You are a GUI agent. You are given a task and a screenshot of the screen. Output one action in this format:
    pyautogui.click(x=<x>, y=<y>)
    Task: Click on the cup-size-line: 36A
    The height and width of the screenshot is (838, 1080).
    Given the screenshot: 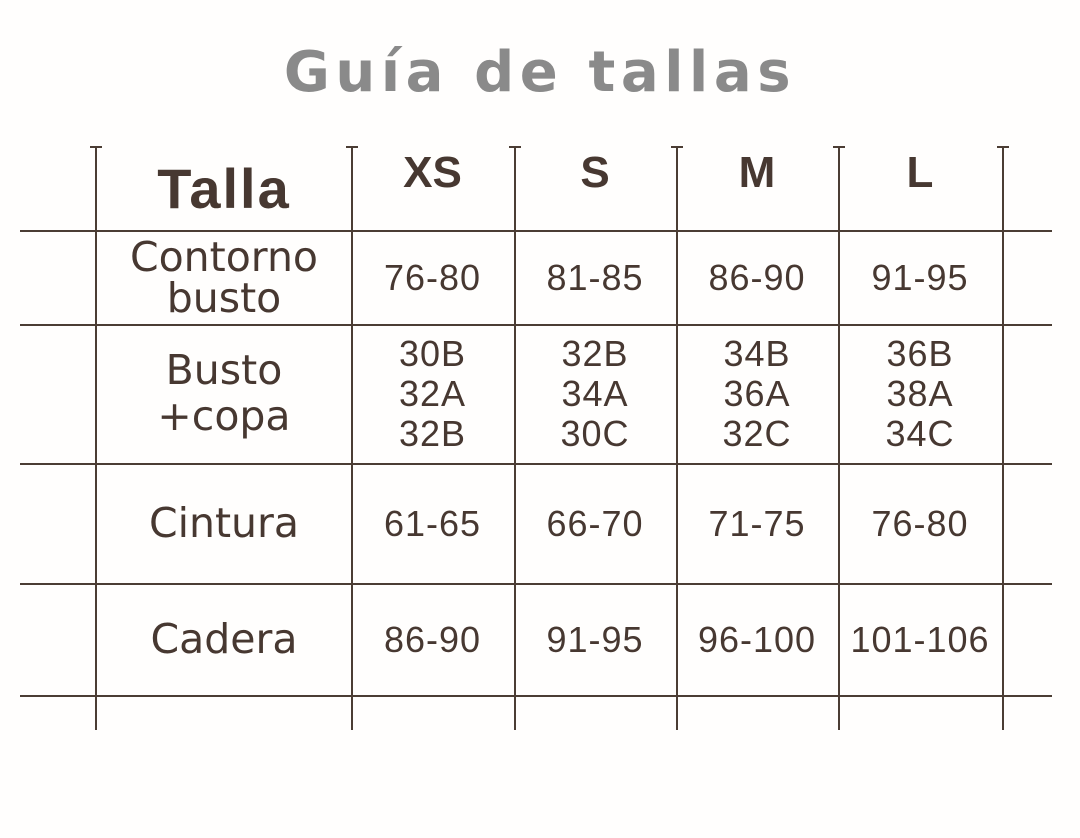 What is the action you would take?
    pyautogui.click(x=757, y=393)
    